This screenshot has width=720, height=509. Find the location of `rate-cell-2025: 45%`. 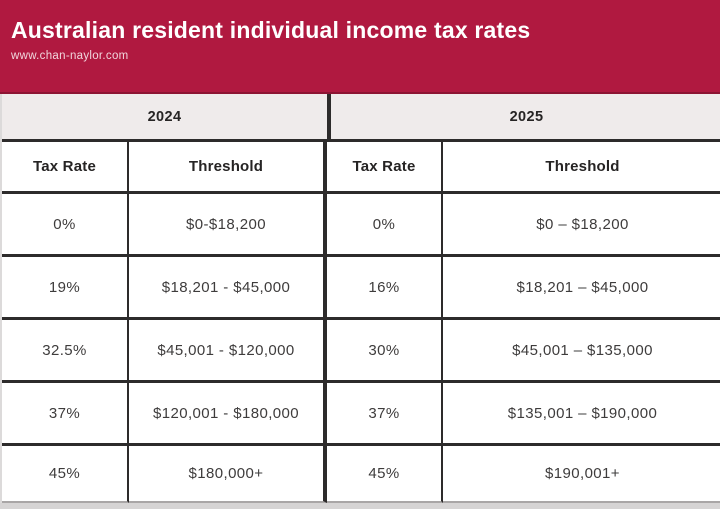

rate-cell-2025: 45% is located at coordinates (385, 474).